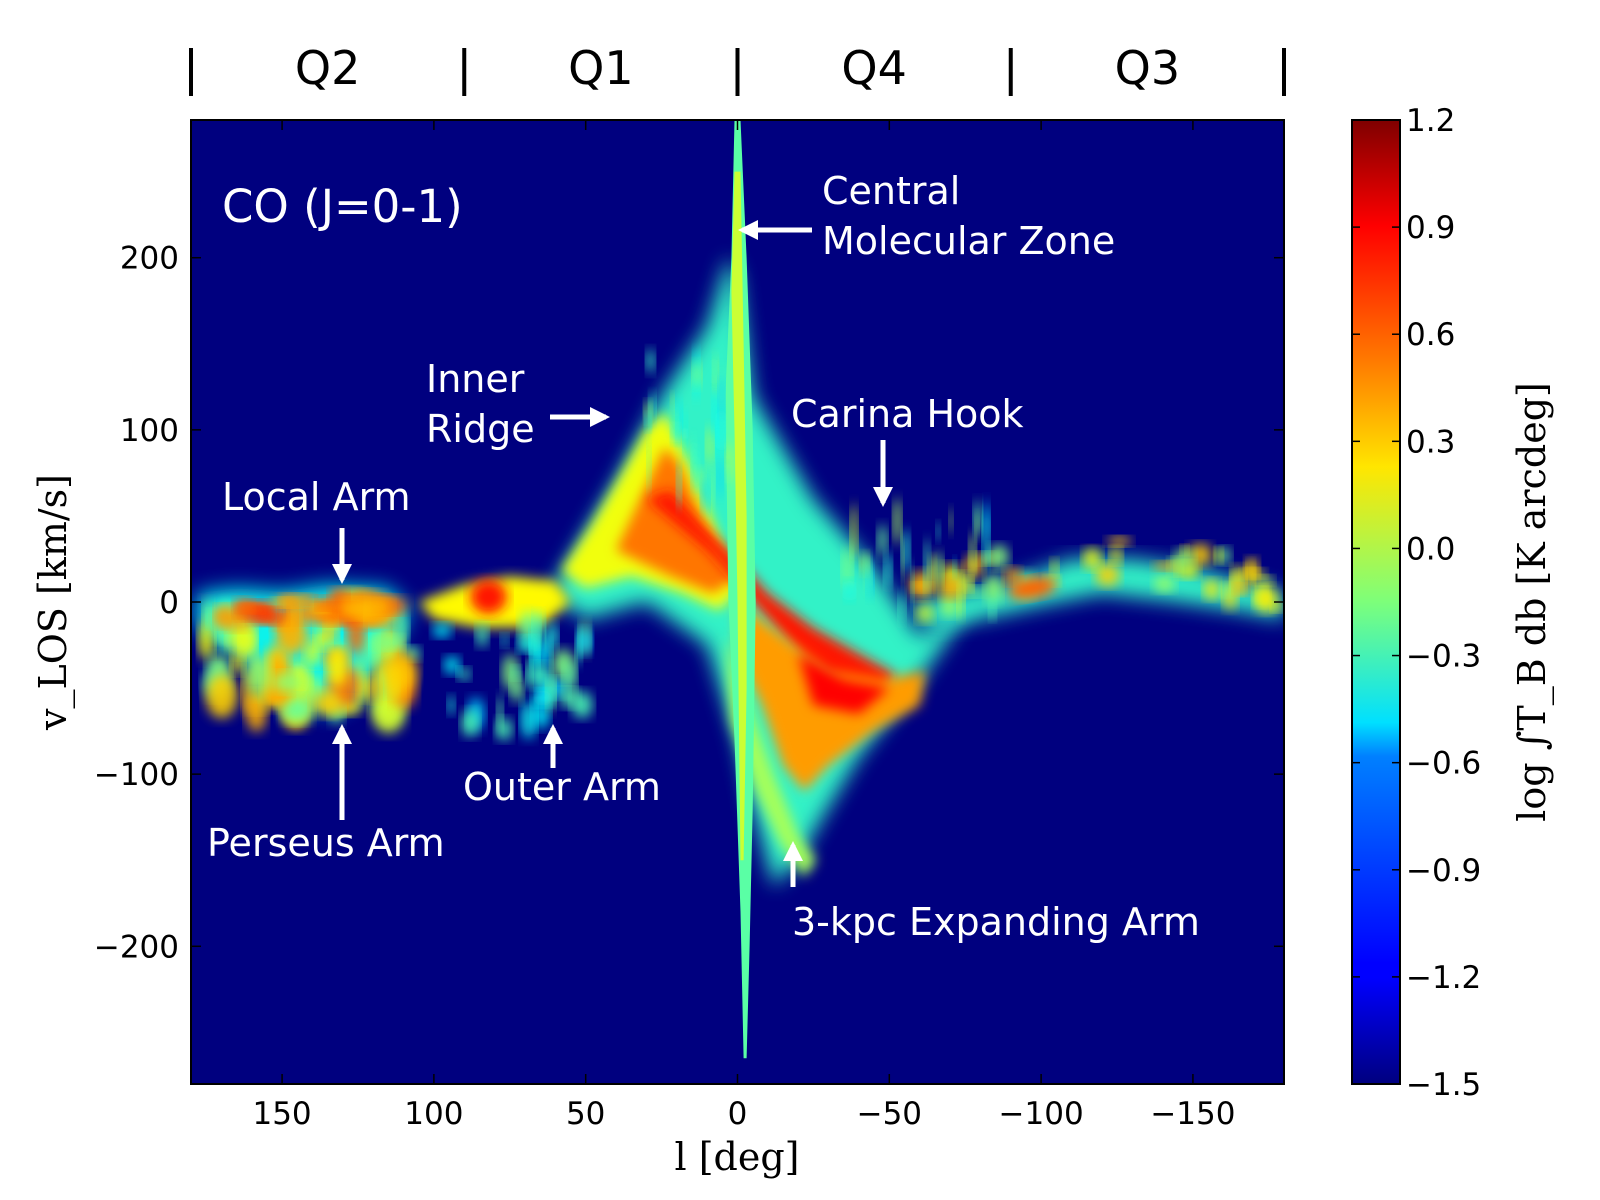 The width and height of the screenshot is (1600, 1200). What do you see at coordinates (326, 794) in the screenshot?
I see `annotation-perseus-arm: Perseus Arm` at bounding box center [326, 794].